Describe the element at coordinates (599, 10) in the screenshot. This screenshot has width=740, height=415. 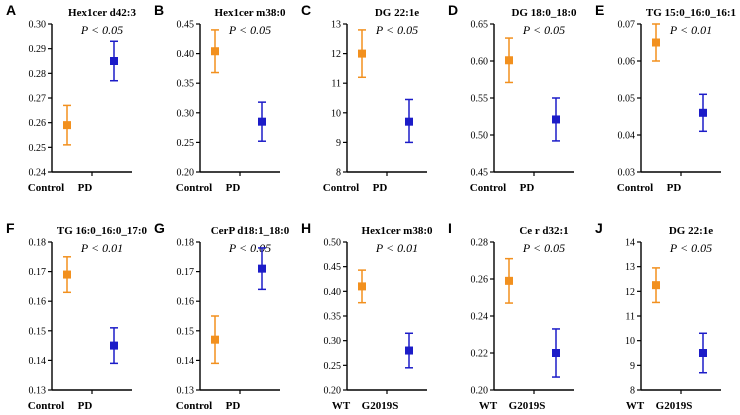
I see `panel-letter: E` at that location.